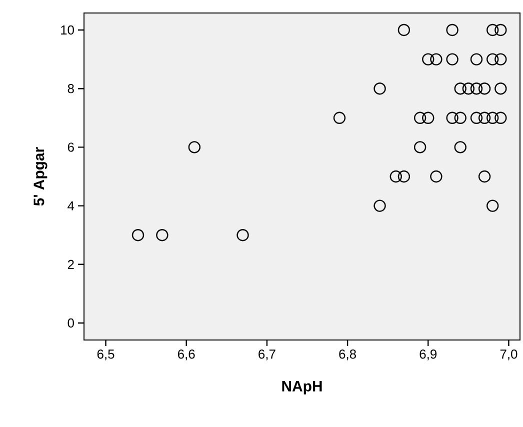  What do you see at coordinates (186, 355) in the screenshot?
I see `x-tick-label: 6,6` at bounding box center [186, 355].